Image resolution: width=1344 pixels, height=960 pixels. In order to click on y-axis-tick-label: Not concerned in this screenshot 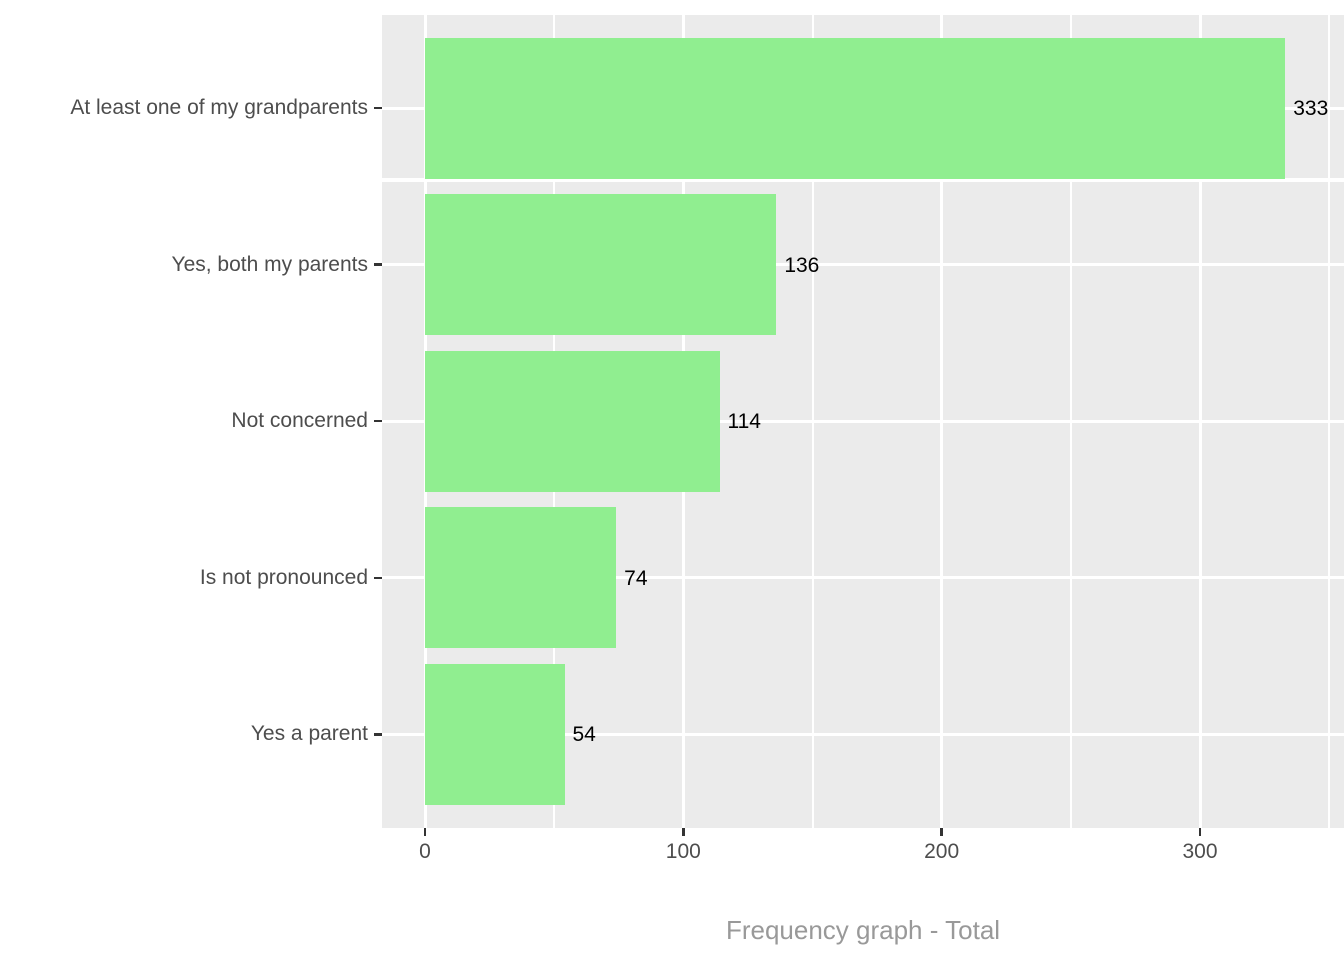, I will do `click(299, 421)`.